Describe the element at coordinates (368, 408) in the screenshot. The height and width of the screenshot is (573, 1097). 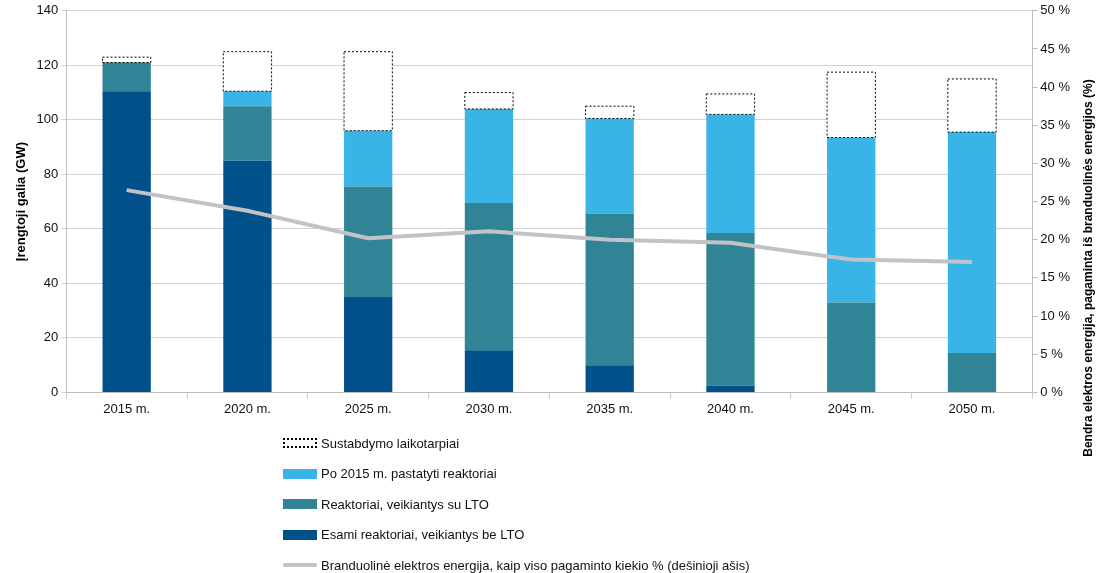
I see `x-tick-label: 2025 m.` at that location.